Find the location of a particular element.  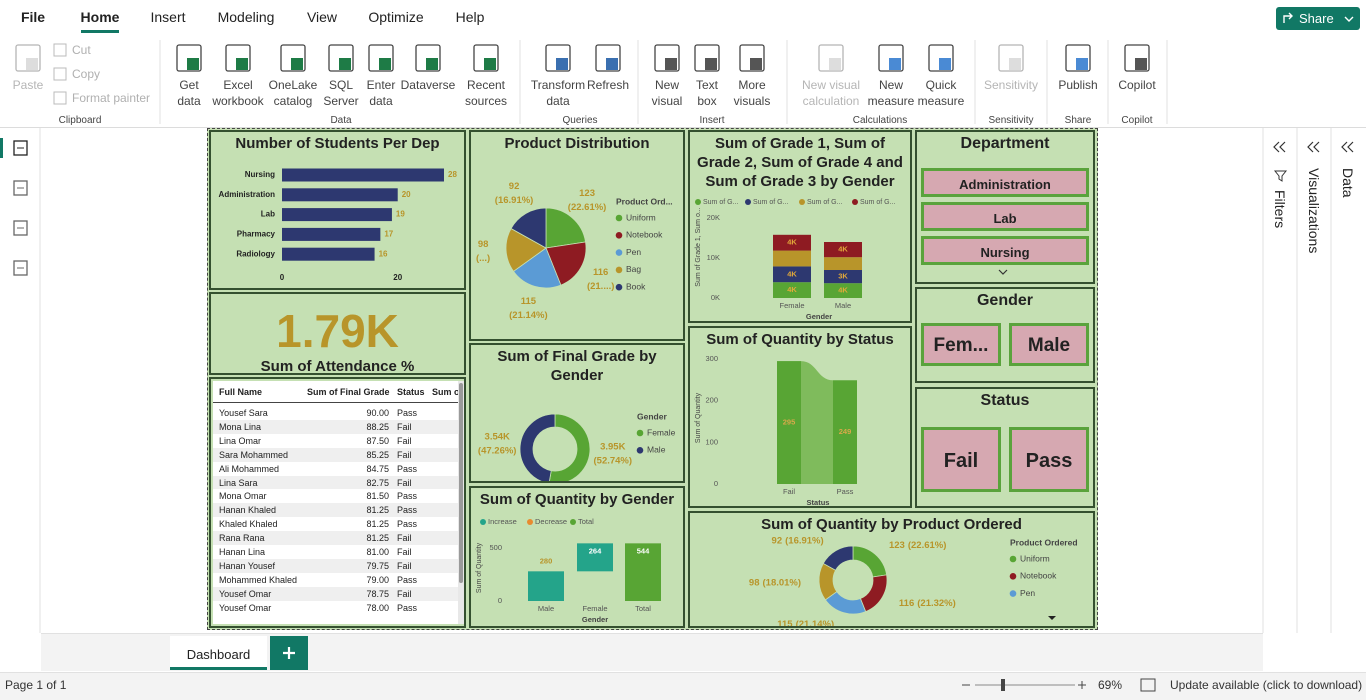

pane-tab: Filters is located at coordinates (1280, 209).